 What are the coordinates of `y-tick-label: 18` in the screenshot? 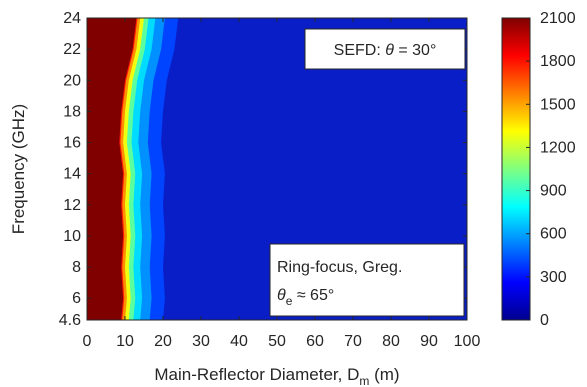 It's located at (72, 111).